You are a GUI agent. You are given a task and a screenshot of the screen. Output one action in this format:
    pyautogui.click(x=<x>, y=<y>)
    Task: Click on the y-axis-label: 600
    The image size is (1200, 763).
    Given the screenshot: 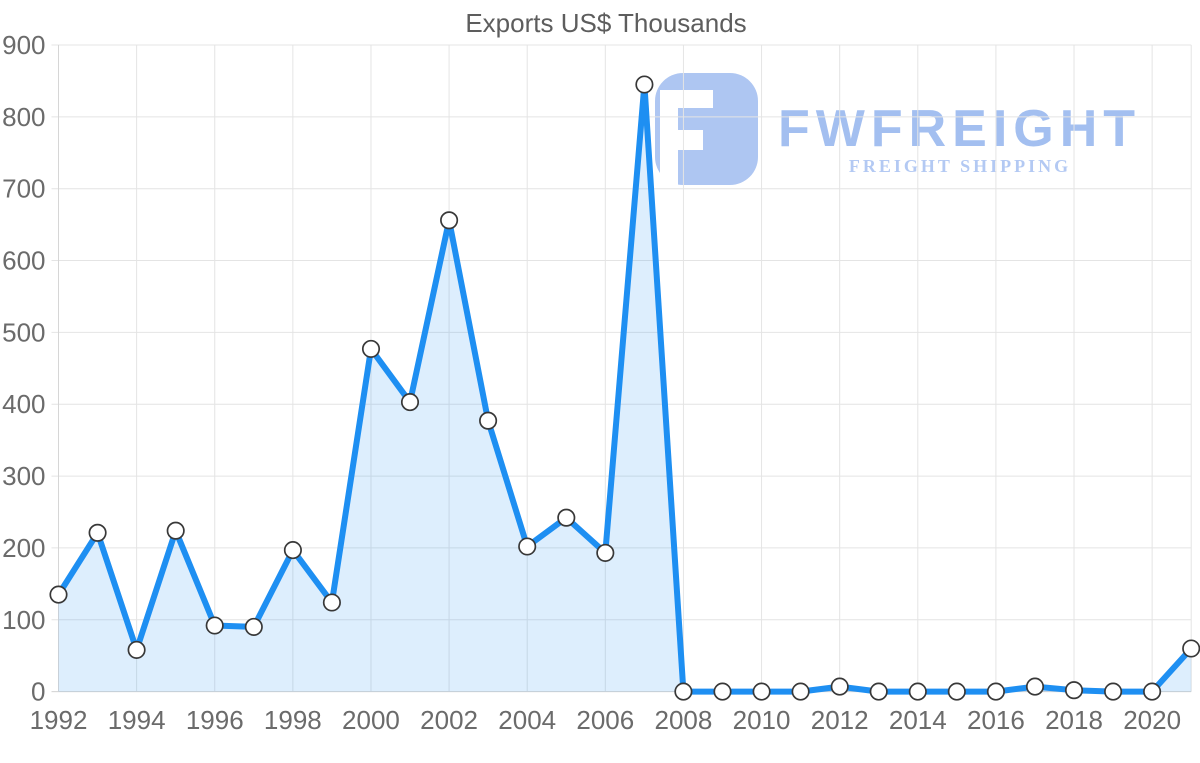 What is the action you would take?
    pyautogui.click(x=23, y=261)
    